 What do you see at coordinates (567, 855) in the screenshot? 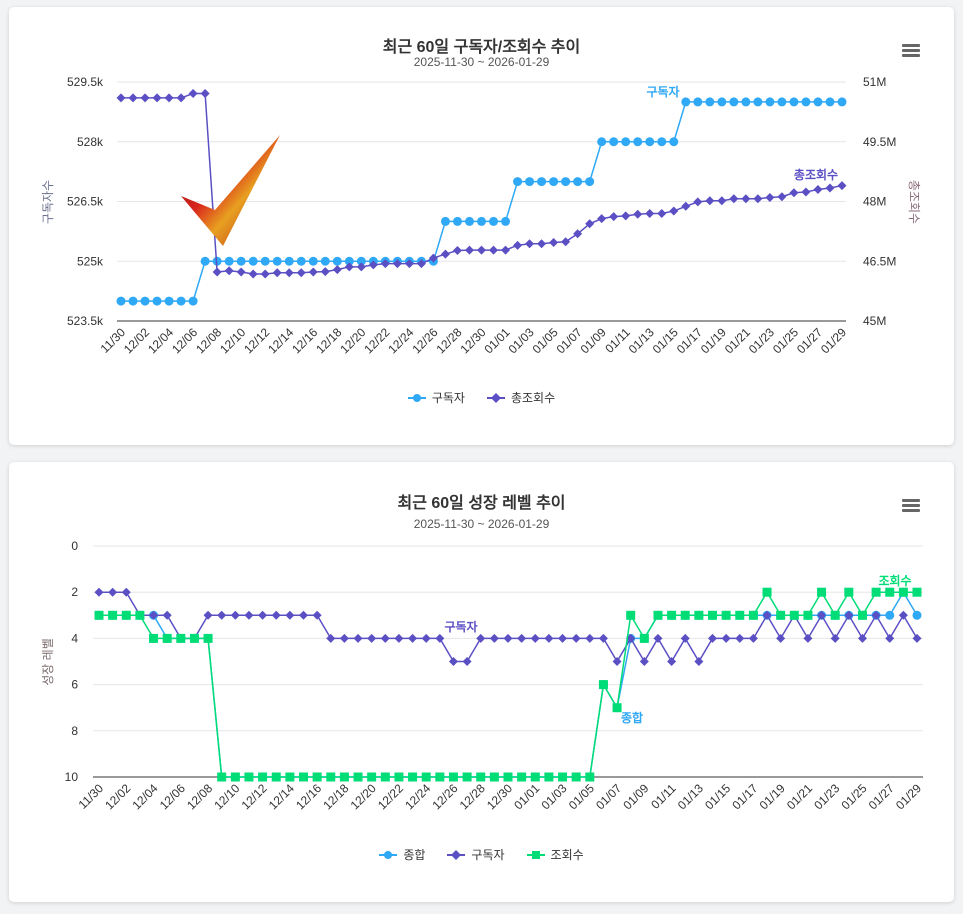
I see `legend-label: 조회수` at bounding box center [567, 855].